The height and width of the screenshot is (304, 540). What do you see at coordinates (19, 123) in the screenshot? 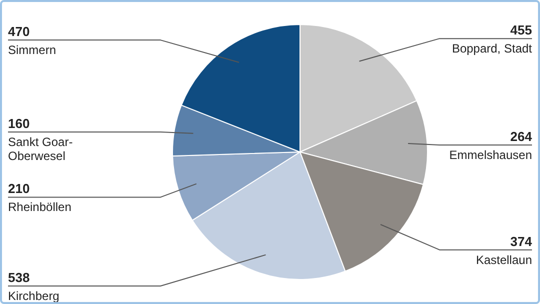
I see `data-label: 160` at bounding box center [19, 123].